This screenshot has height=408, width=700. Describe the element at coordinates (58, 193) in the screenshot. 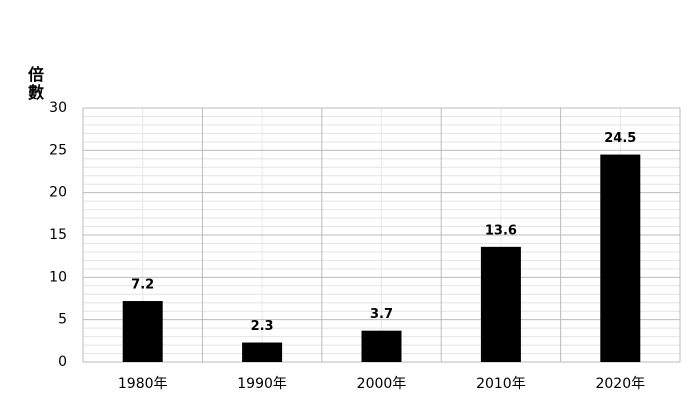

I see `y-tick-label: 20` at that location.